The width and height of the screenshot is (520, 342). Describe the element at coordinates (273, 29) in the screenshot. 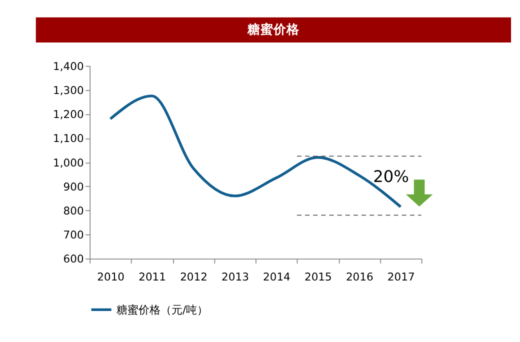

I see `chart-title: 糖蜜价格` at that location.